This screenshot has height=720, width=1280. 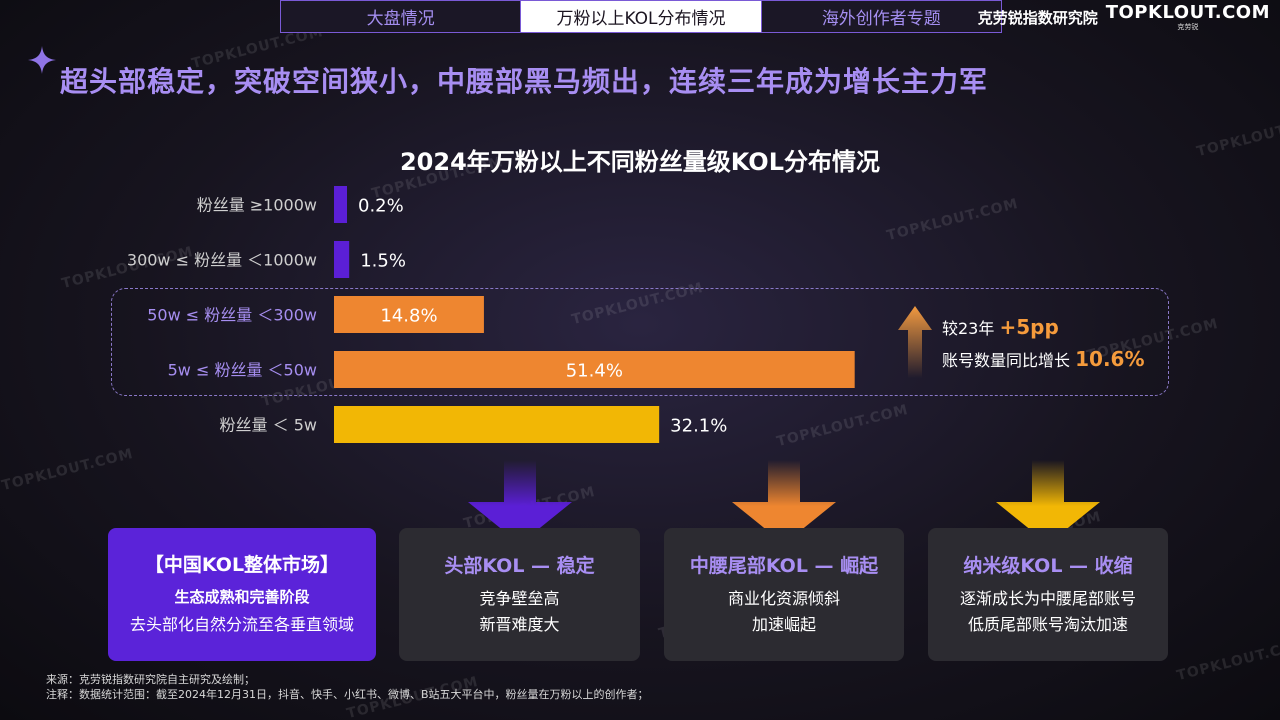 What do you see at coordinates (1047, 598) in the screenshot?
I see `card-line: 逐渐成长为中腰尾部账号` at bounding box center [1047, 598].